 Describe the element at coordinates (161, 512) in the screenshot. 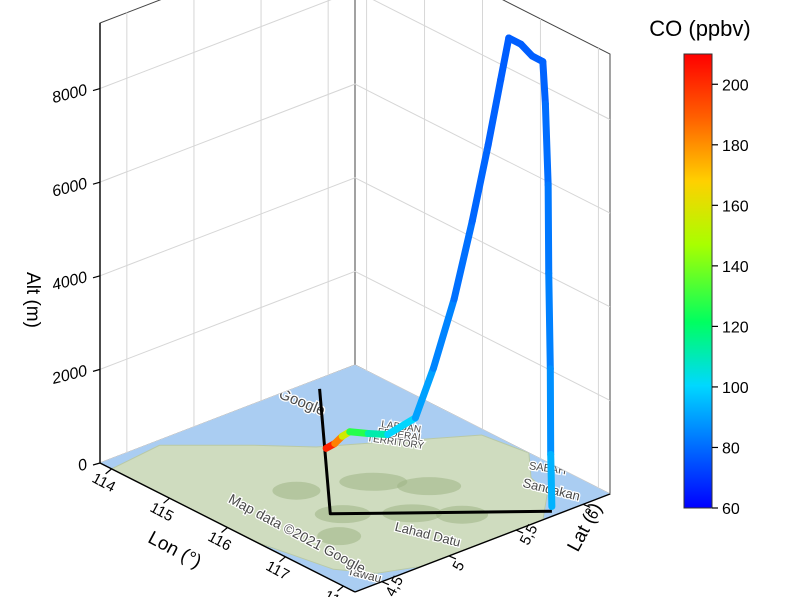

I see `x-tick-label: 115` at that location.